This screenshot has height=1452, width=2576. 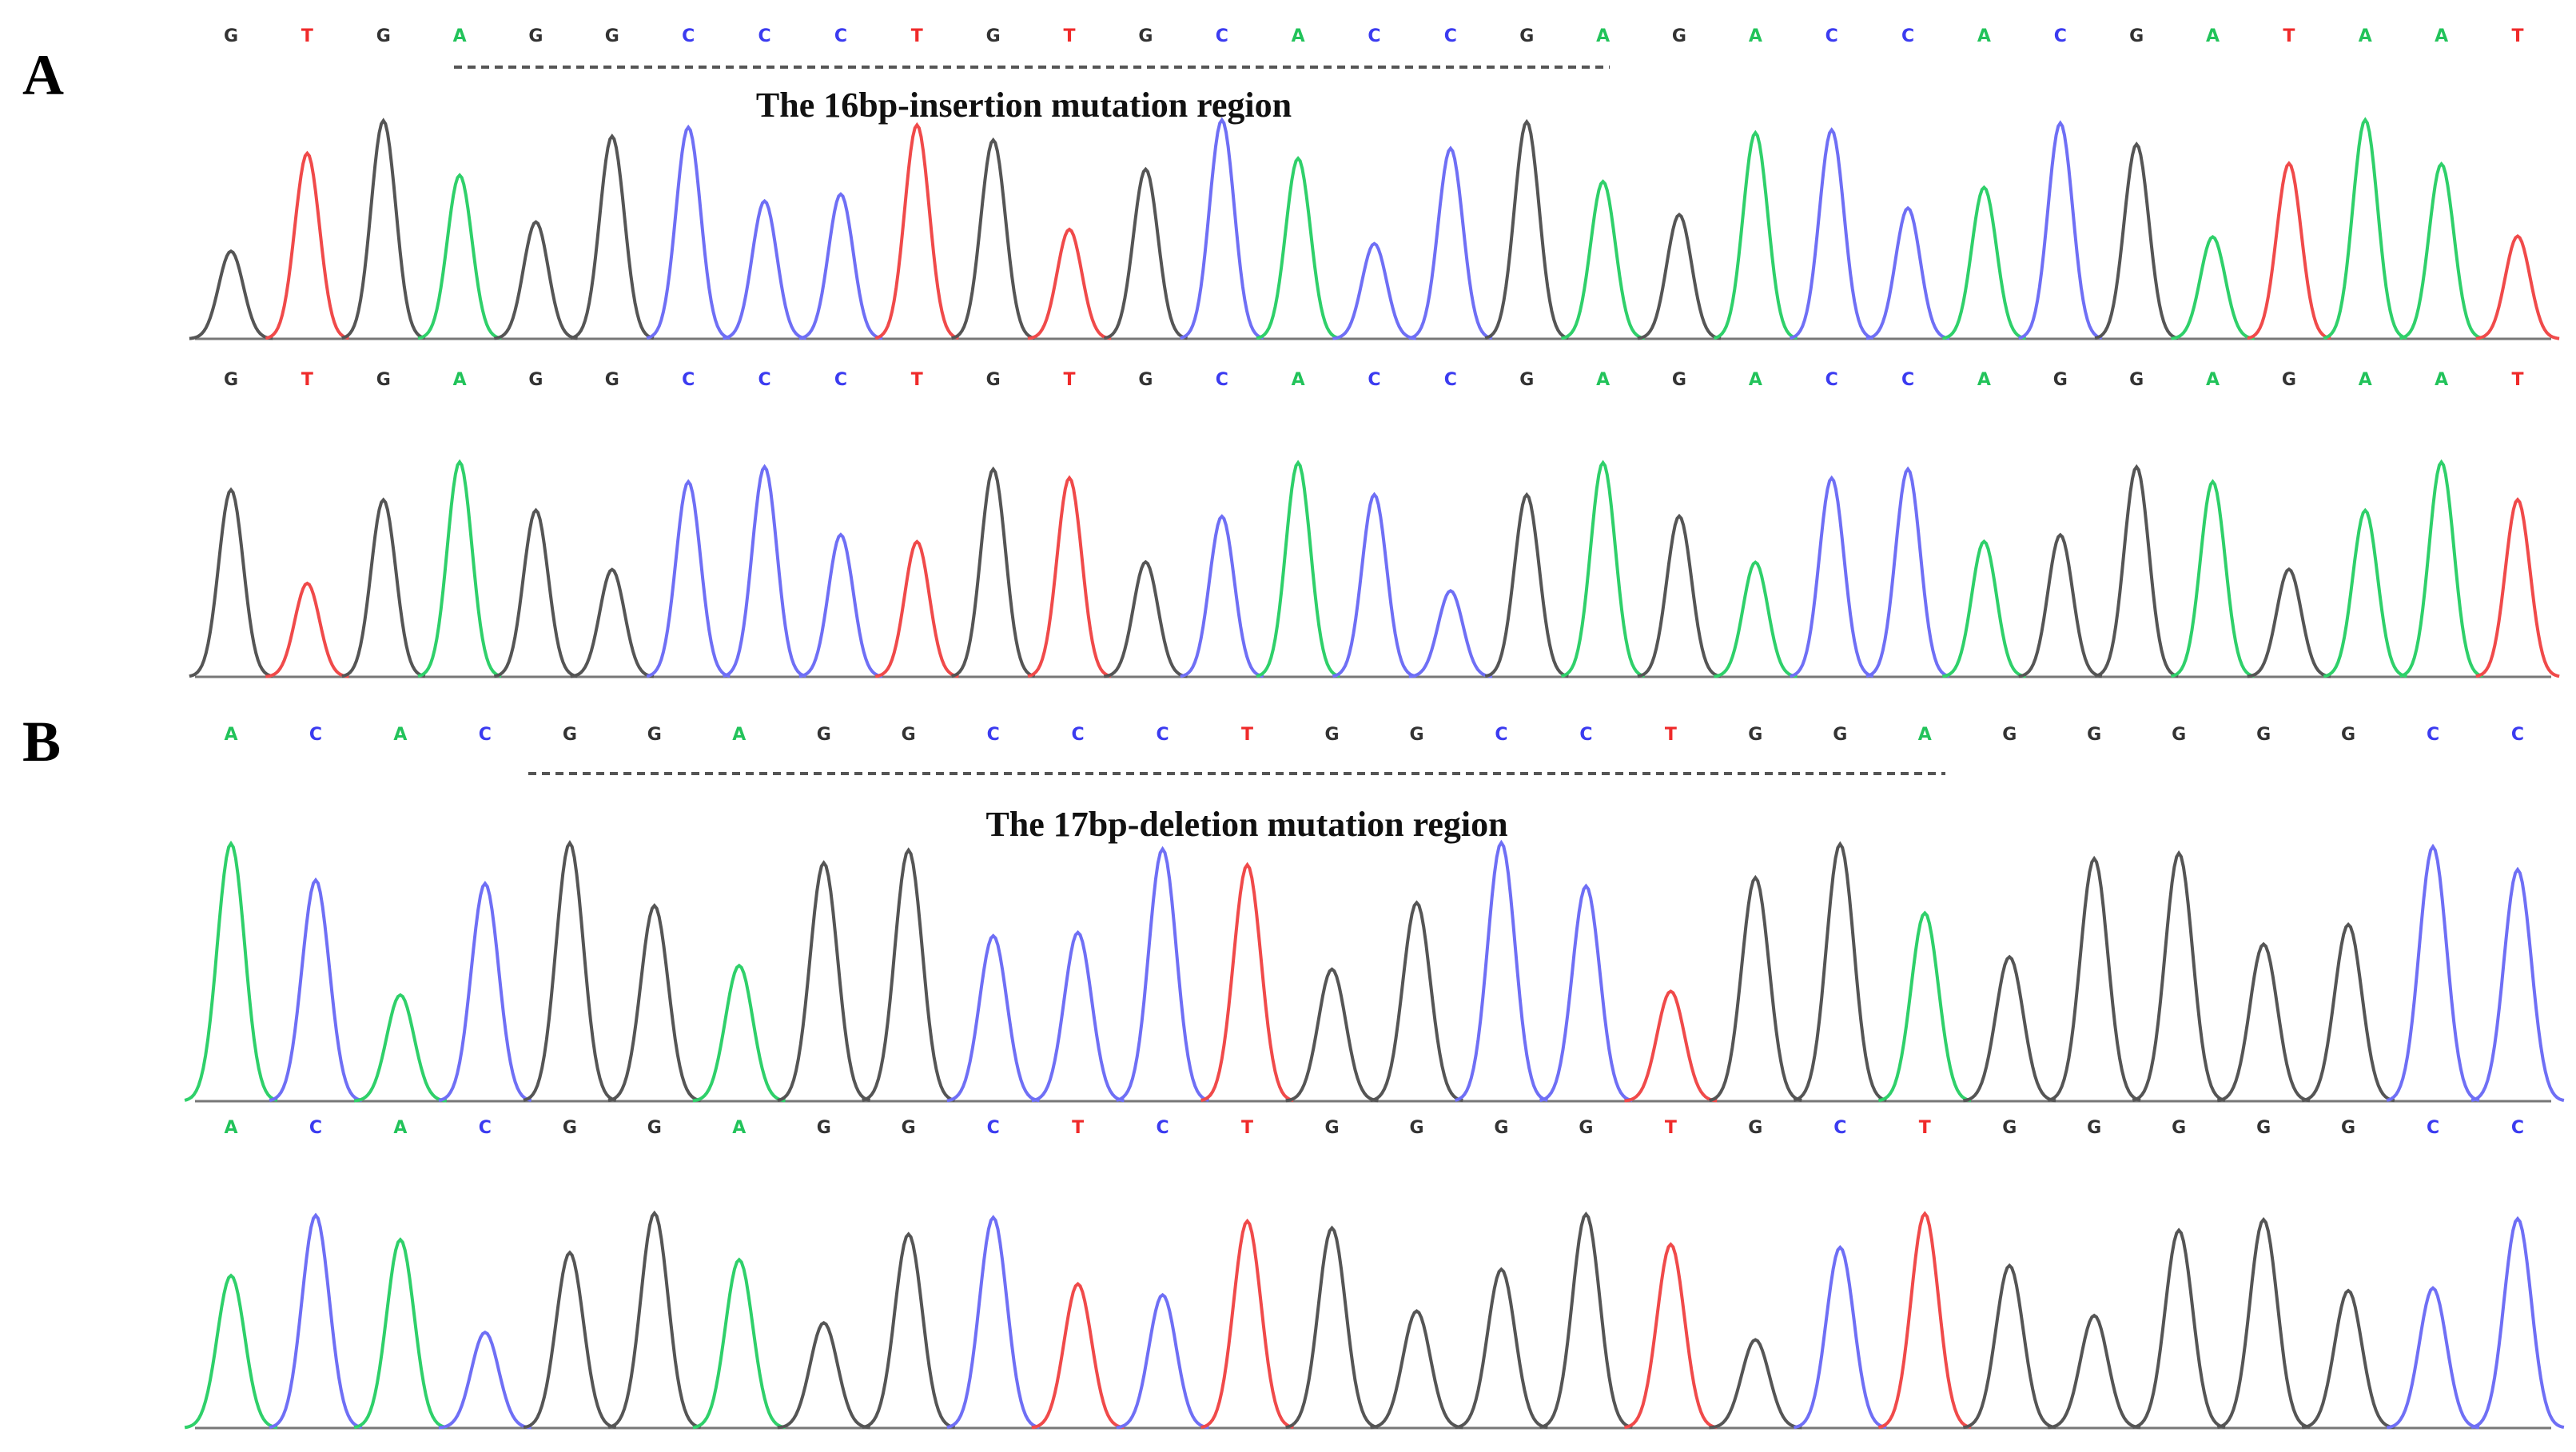 I want to click on panel-label: B, so click(x=41, y=742).